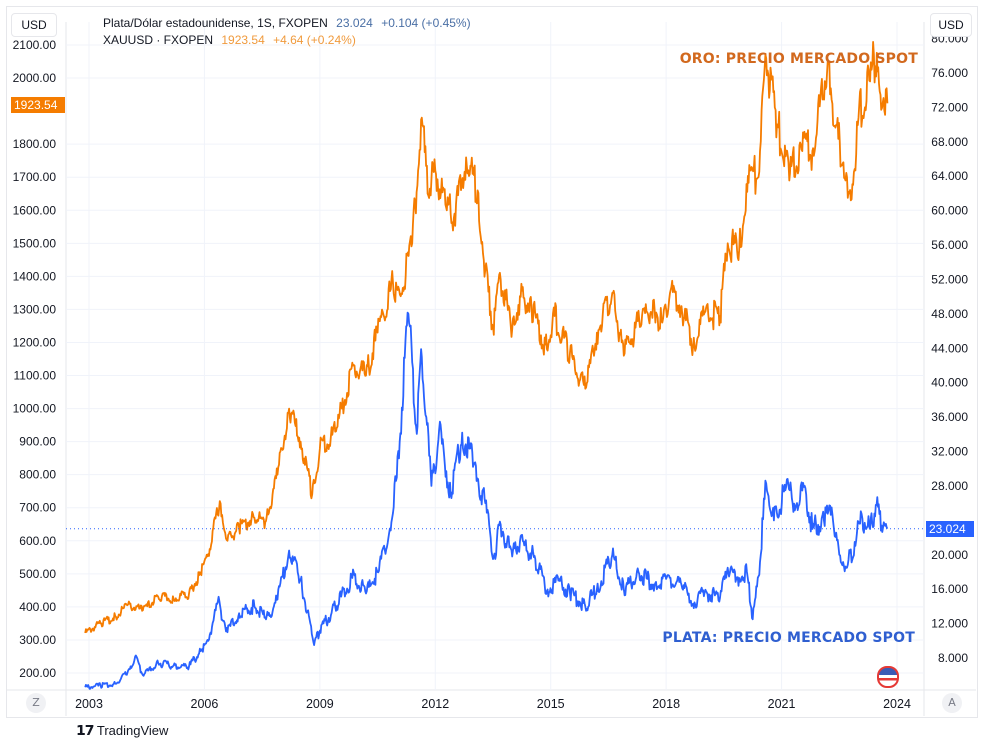 The image size is (988, 743). I want to click on zoom-reset-button: Z, so click(36, 703).